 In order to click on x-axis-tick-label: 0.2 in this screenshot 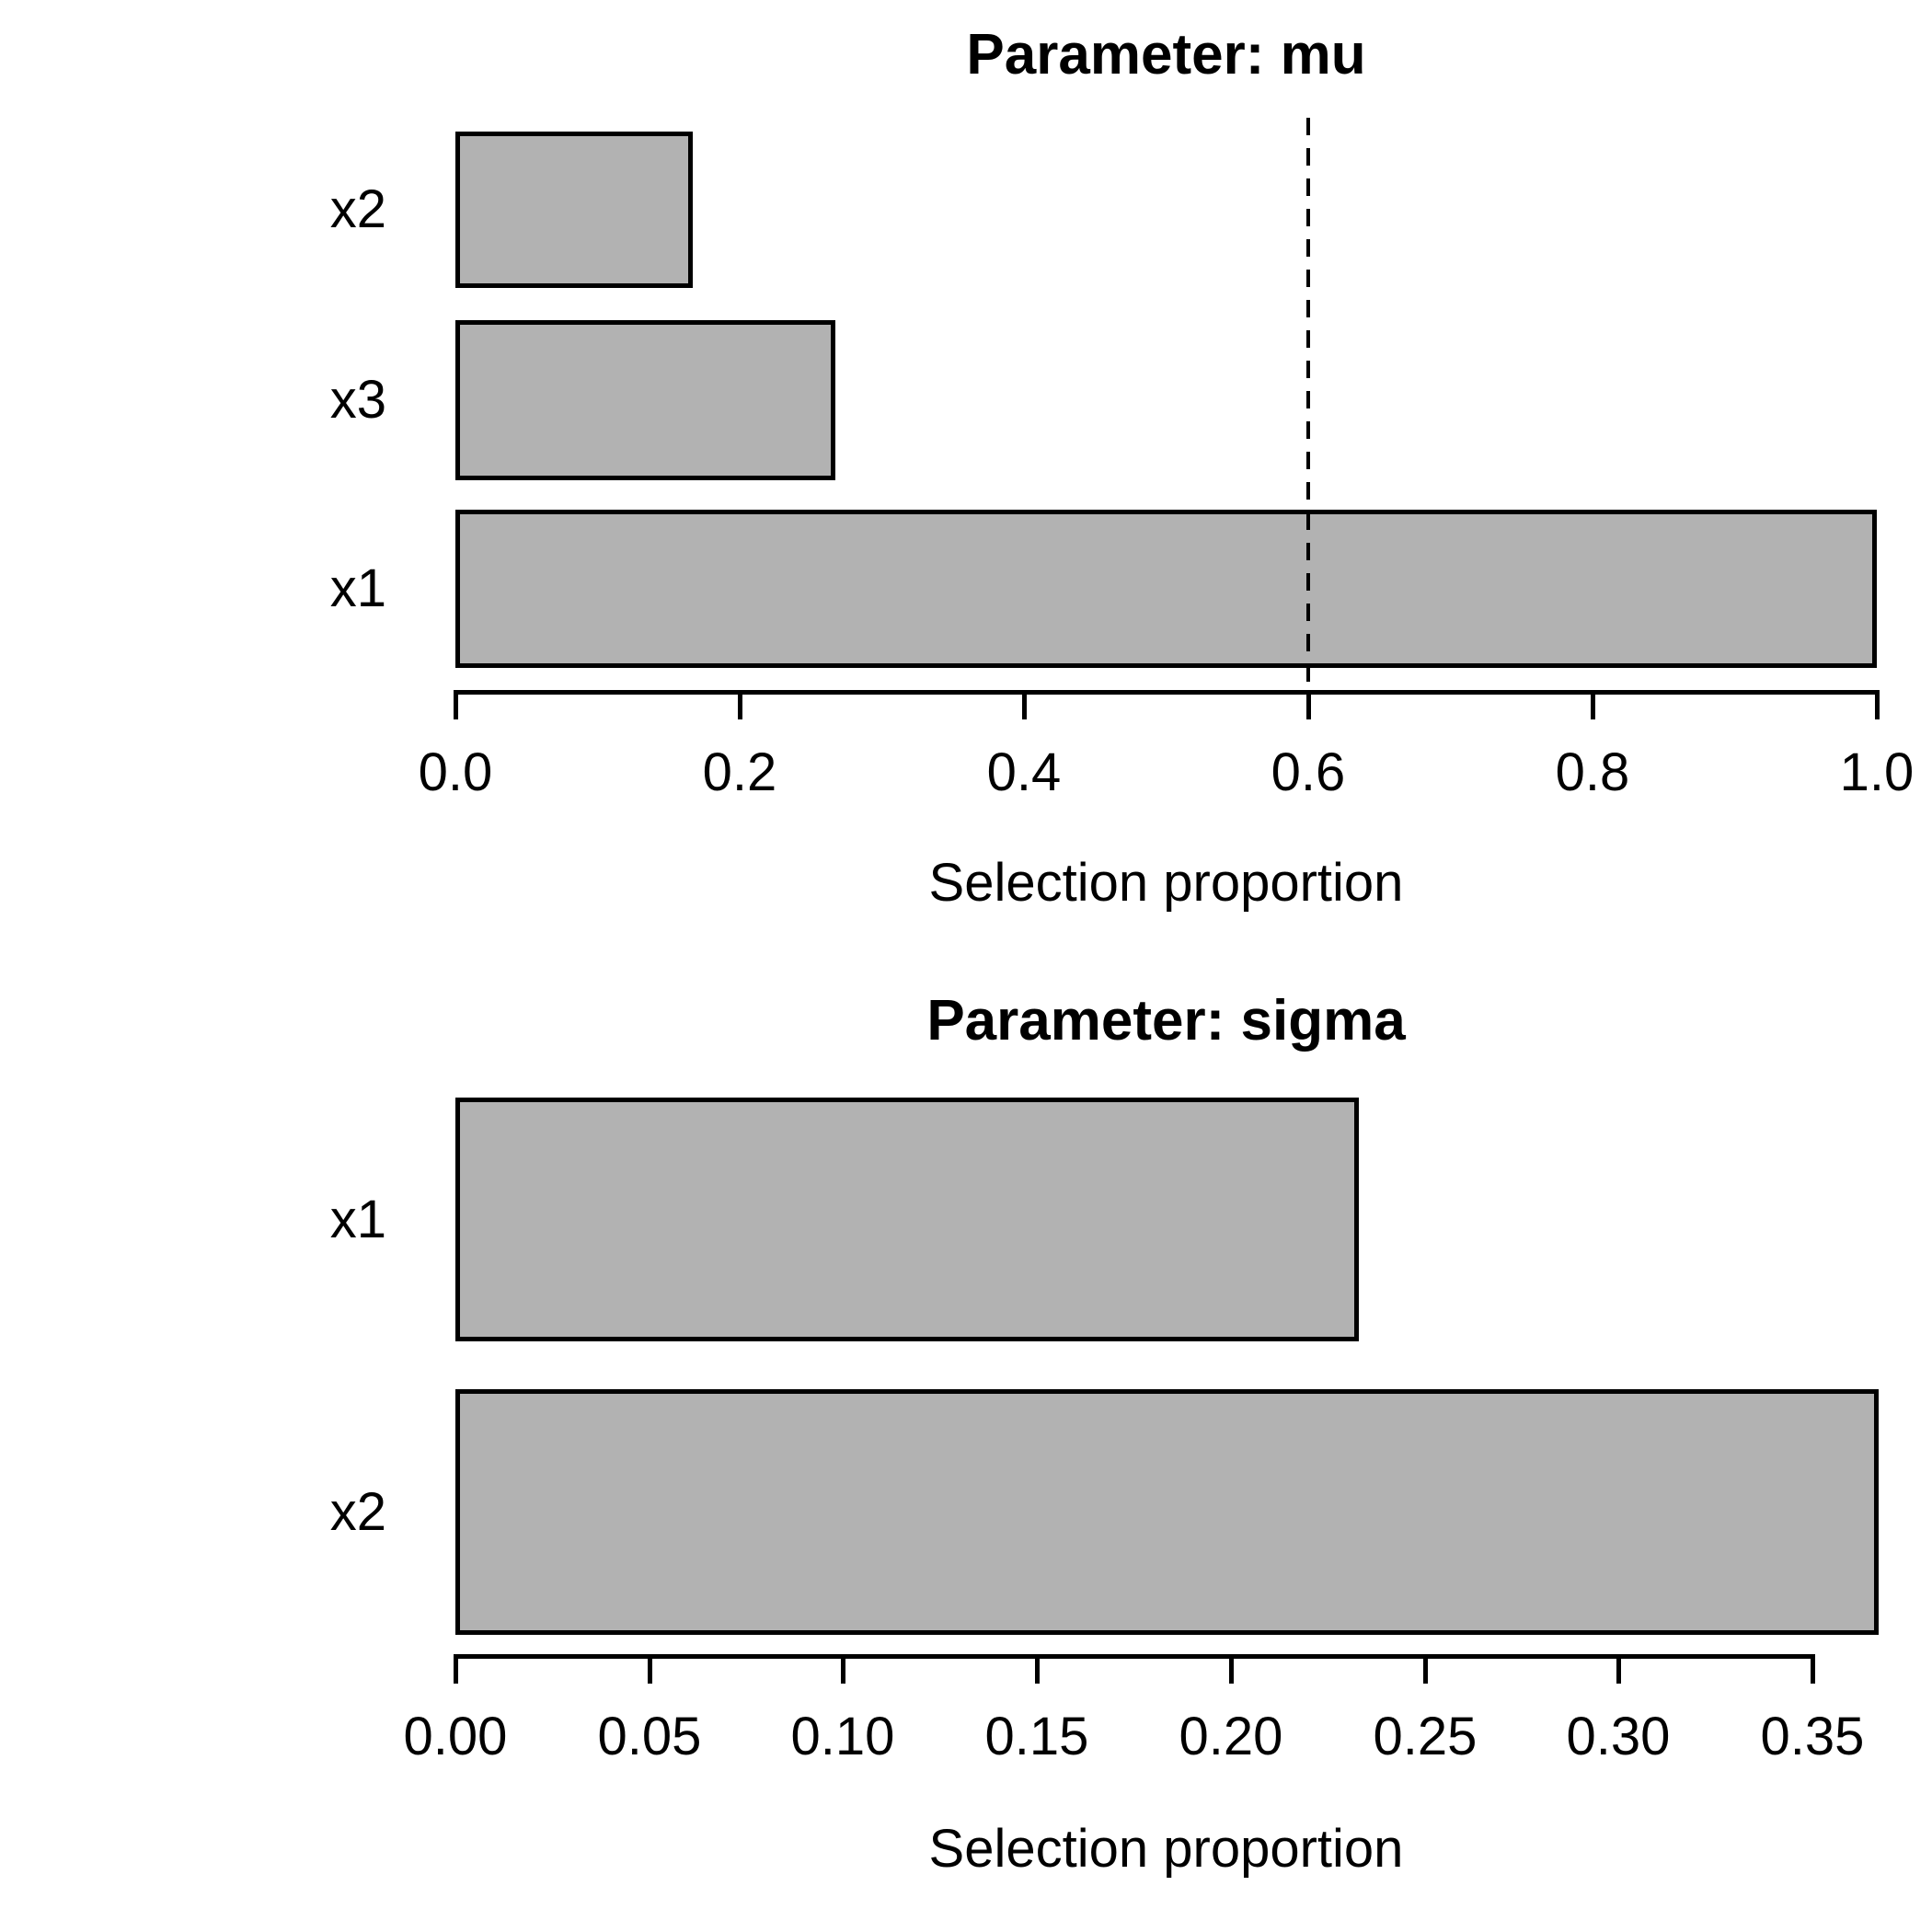, I will do `click(739, 772)`.